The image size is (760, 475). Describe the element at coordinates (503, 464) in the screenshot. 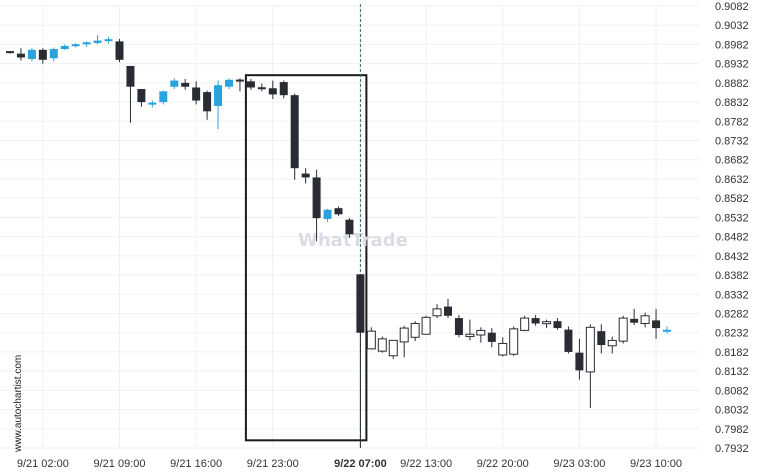

I see `x-tick-label: 9/22 20:00` at that location.